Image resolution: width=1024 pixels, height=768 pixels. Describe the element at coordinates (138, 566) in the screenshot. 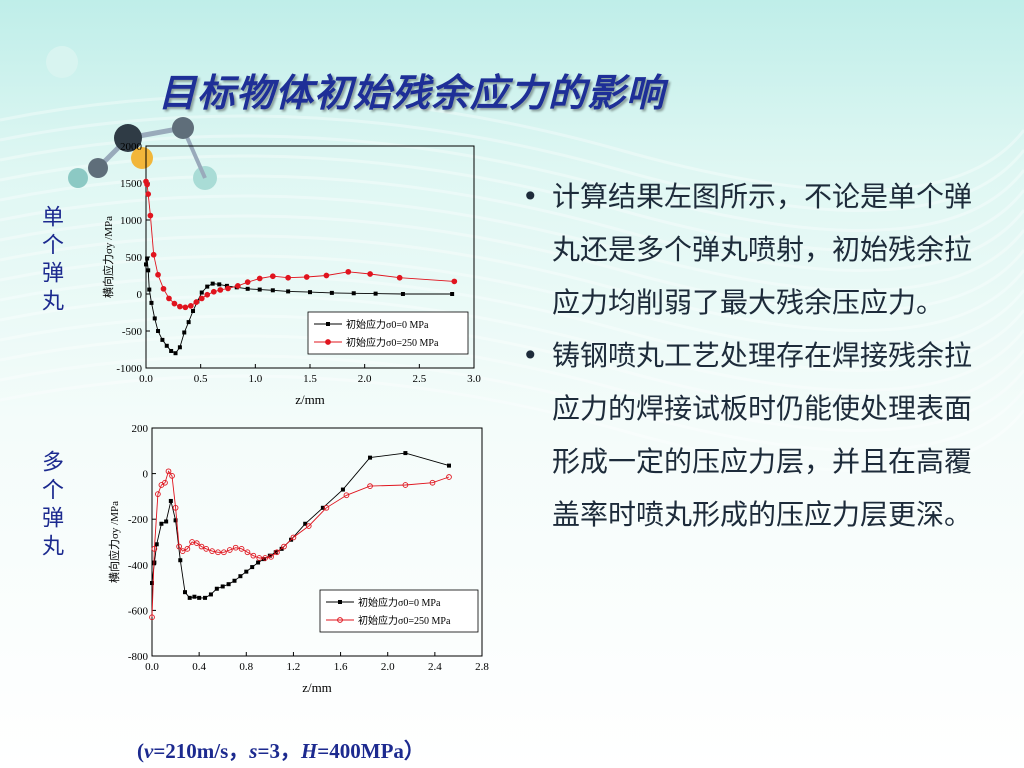

I see `y-tick-label: -400` at that location.